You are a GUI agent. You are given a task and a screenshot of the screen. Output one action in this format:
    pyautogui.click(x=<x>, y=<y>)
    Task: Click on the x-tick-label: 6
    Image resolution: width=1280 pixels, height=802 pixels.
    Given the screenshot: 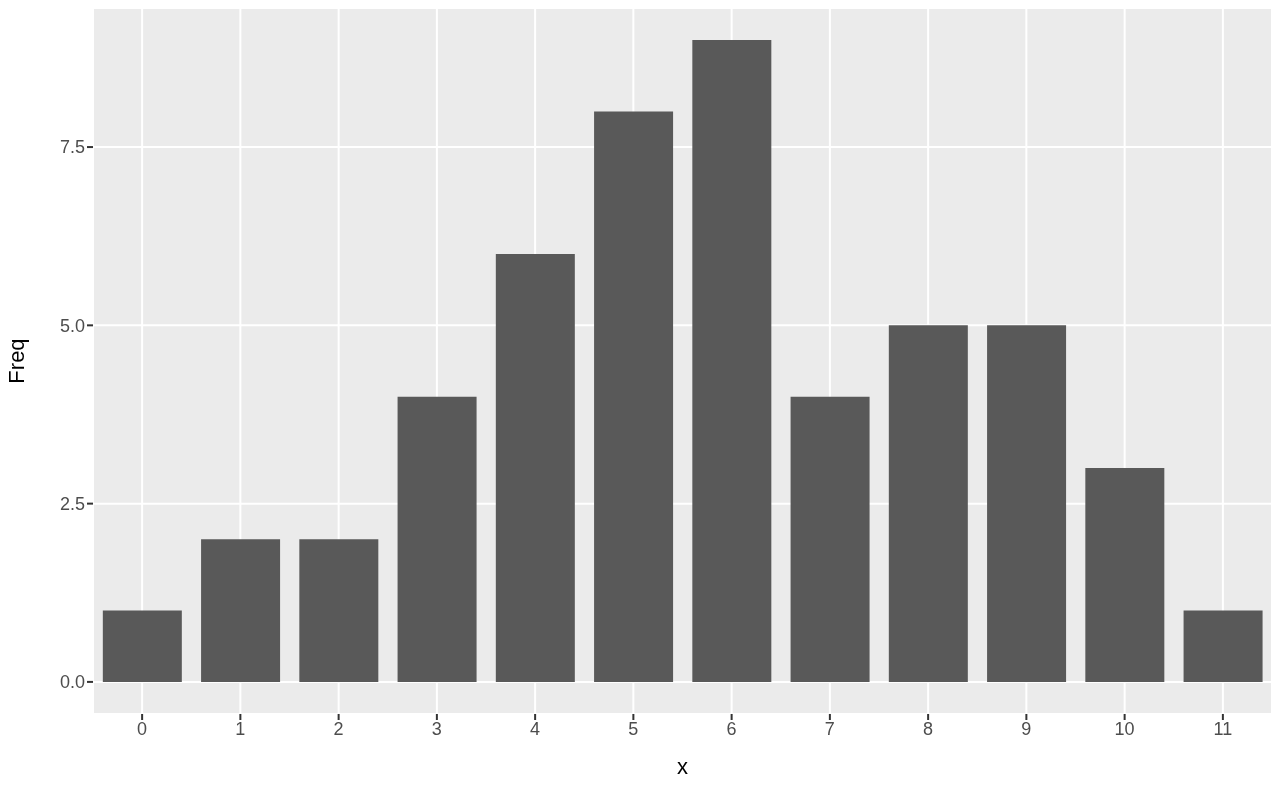 What is the action you would take?
    pyautogui.click(x=731, y=728)
    